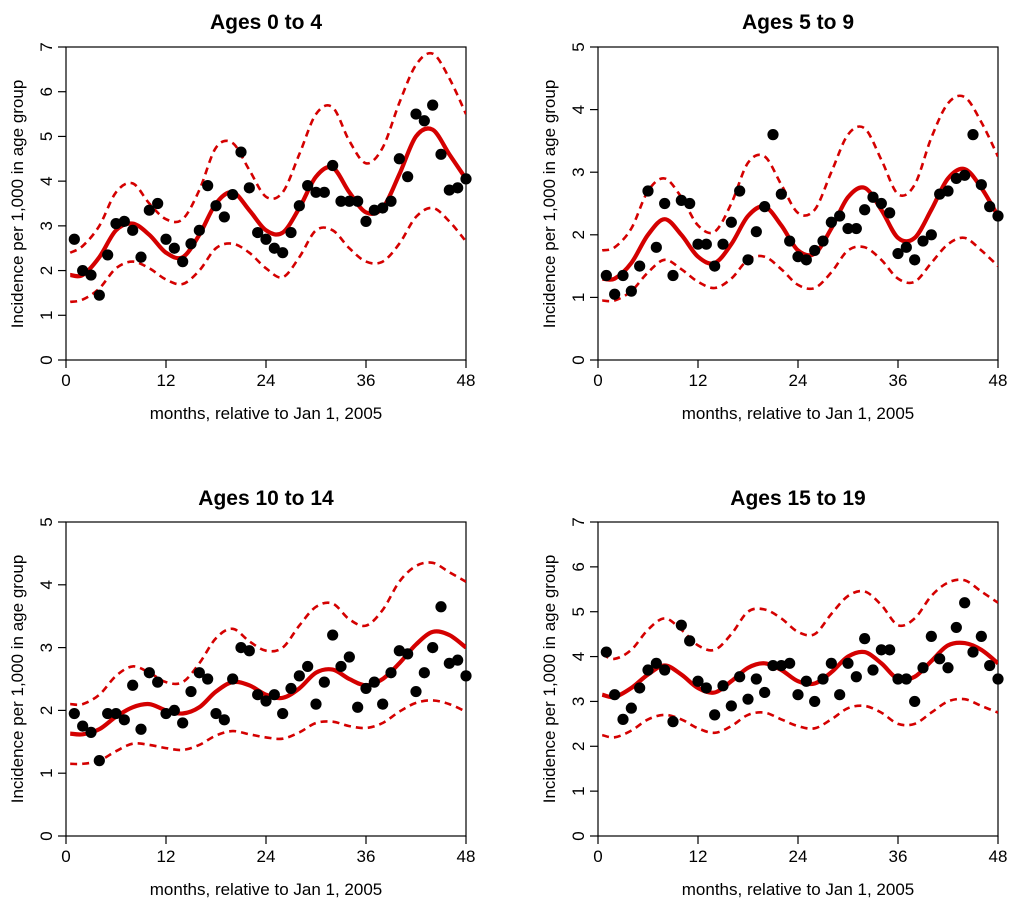 This screenshot has height=900, width=1012. I want to click on x-axis-label: months, relative to Jan 1, 2005, so click(266, 413).